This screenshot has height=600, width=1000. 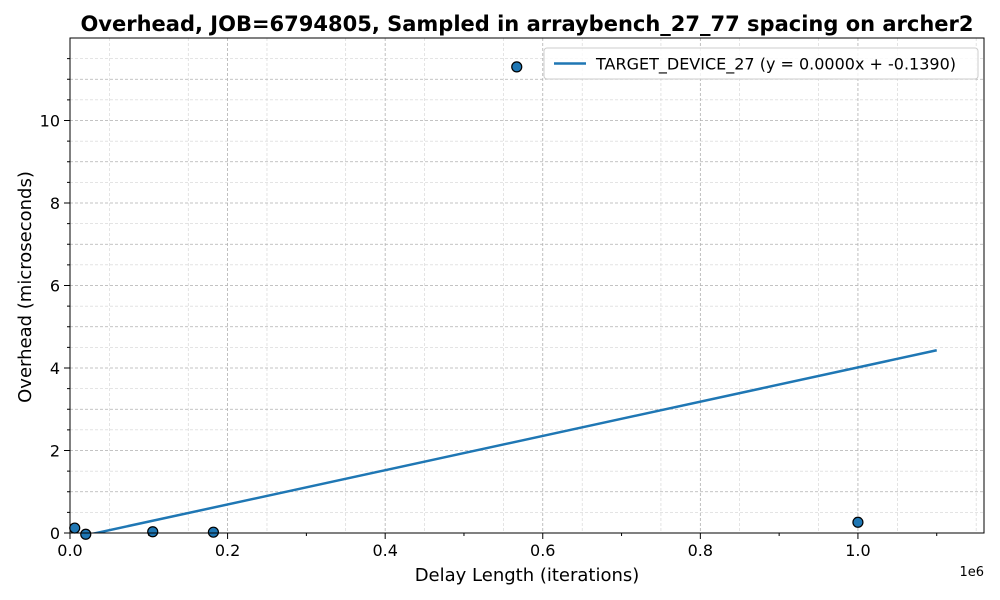 What do you see at coordinates (527, 575) in the screenshot?
I see `x-axis-label: Delay Length (iterations)` at bounding box center [527, 575].